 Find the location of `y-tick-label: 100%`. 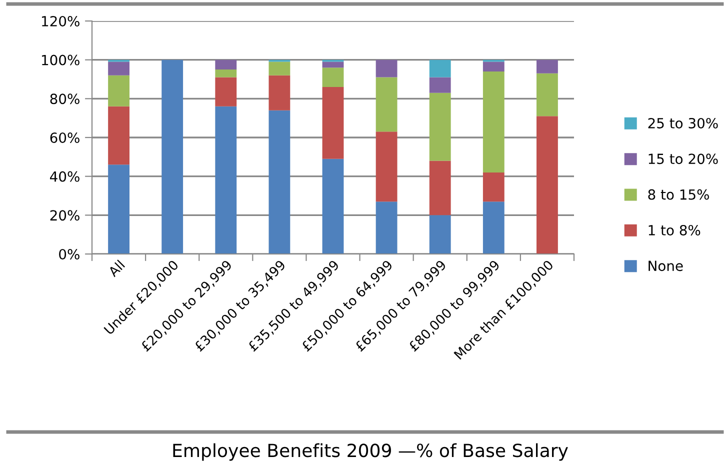

y-tick-label: 100% is located at coordinates (61, 60).